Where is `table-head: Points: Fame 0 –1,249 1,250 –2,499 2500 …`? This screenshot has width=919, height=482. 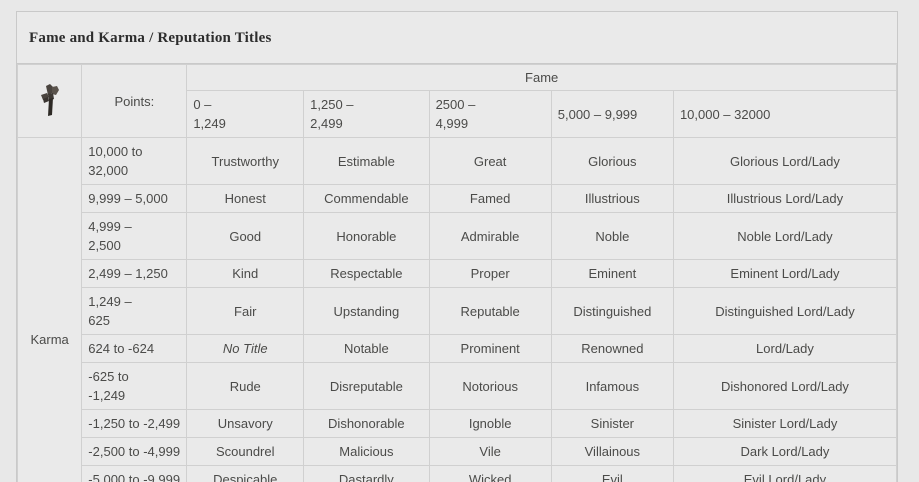 table-head: Points: Fame 0 –1,249 1,250 –2,499 2500 … is located at coordinates (457, 101).